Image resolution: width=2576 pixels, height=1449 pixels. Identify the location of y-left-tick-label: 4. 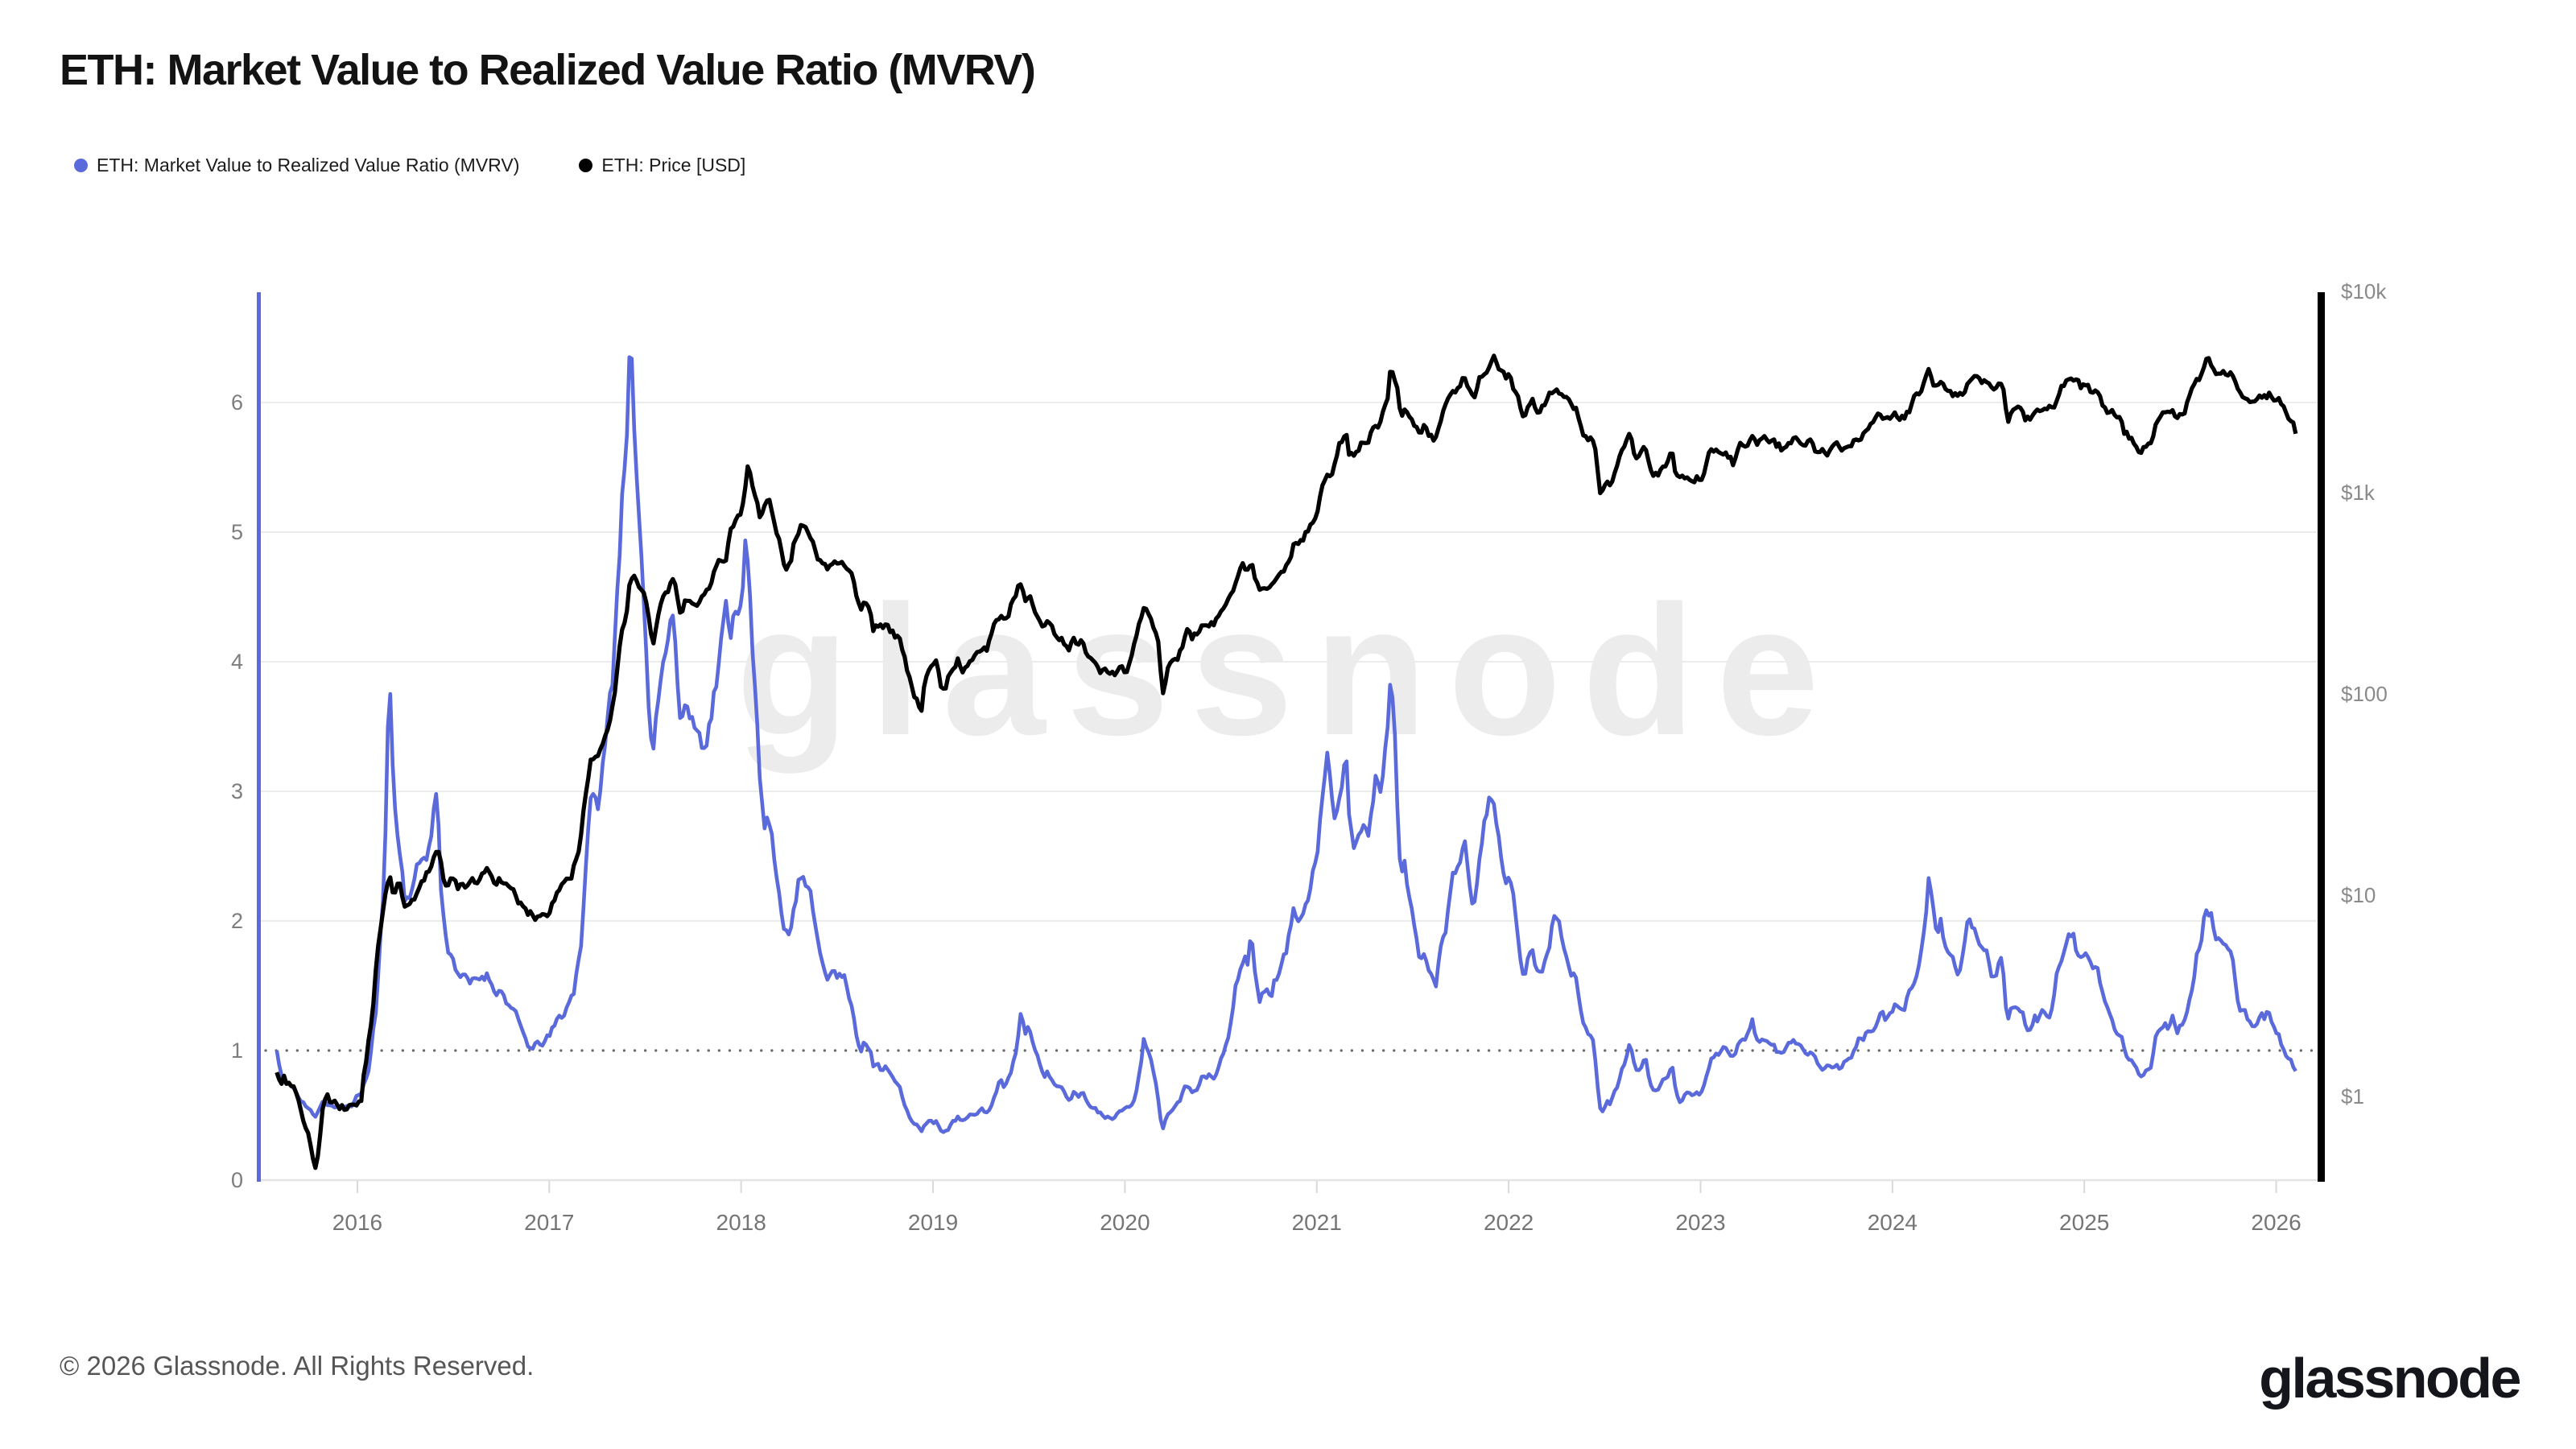
(237, 662).